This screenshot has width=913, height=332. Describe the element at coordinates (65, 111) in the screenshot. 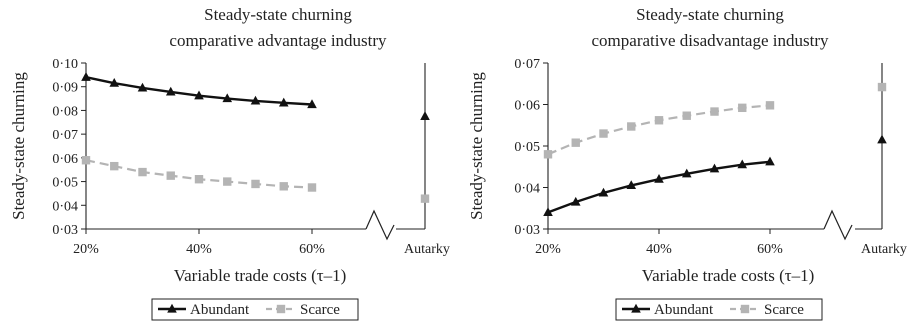

I see `y-tick-label: 0·08` at that location.